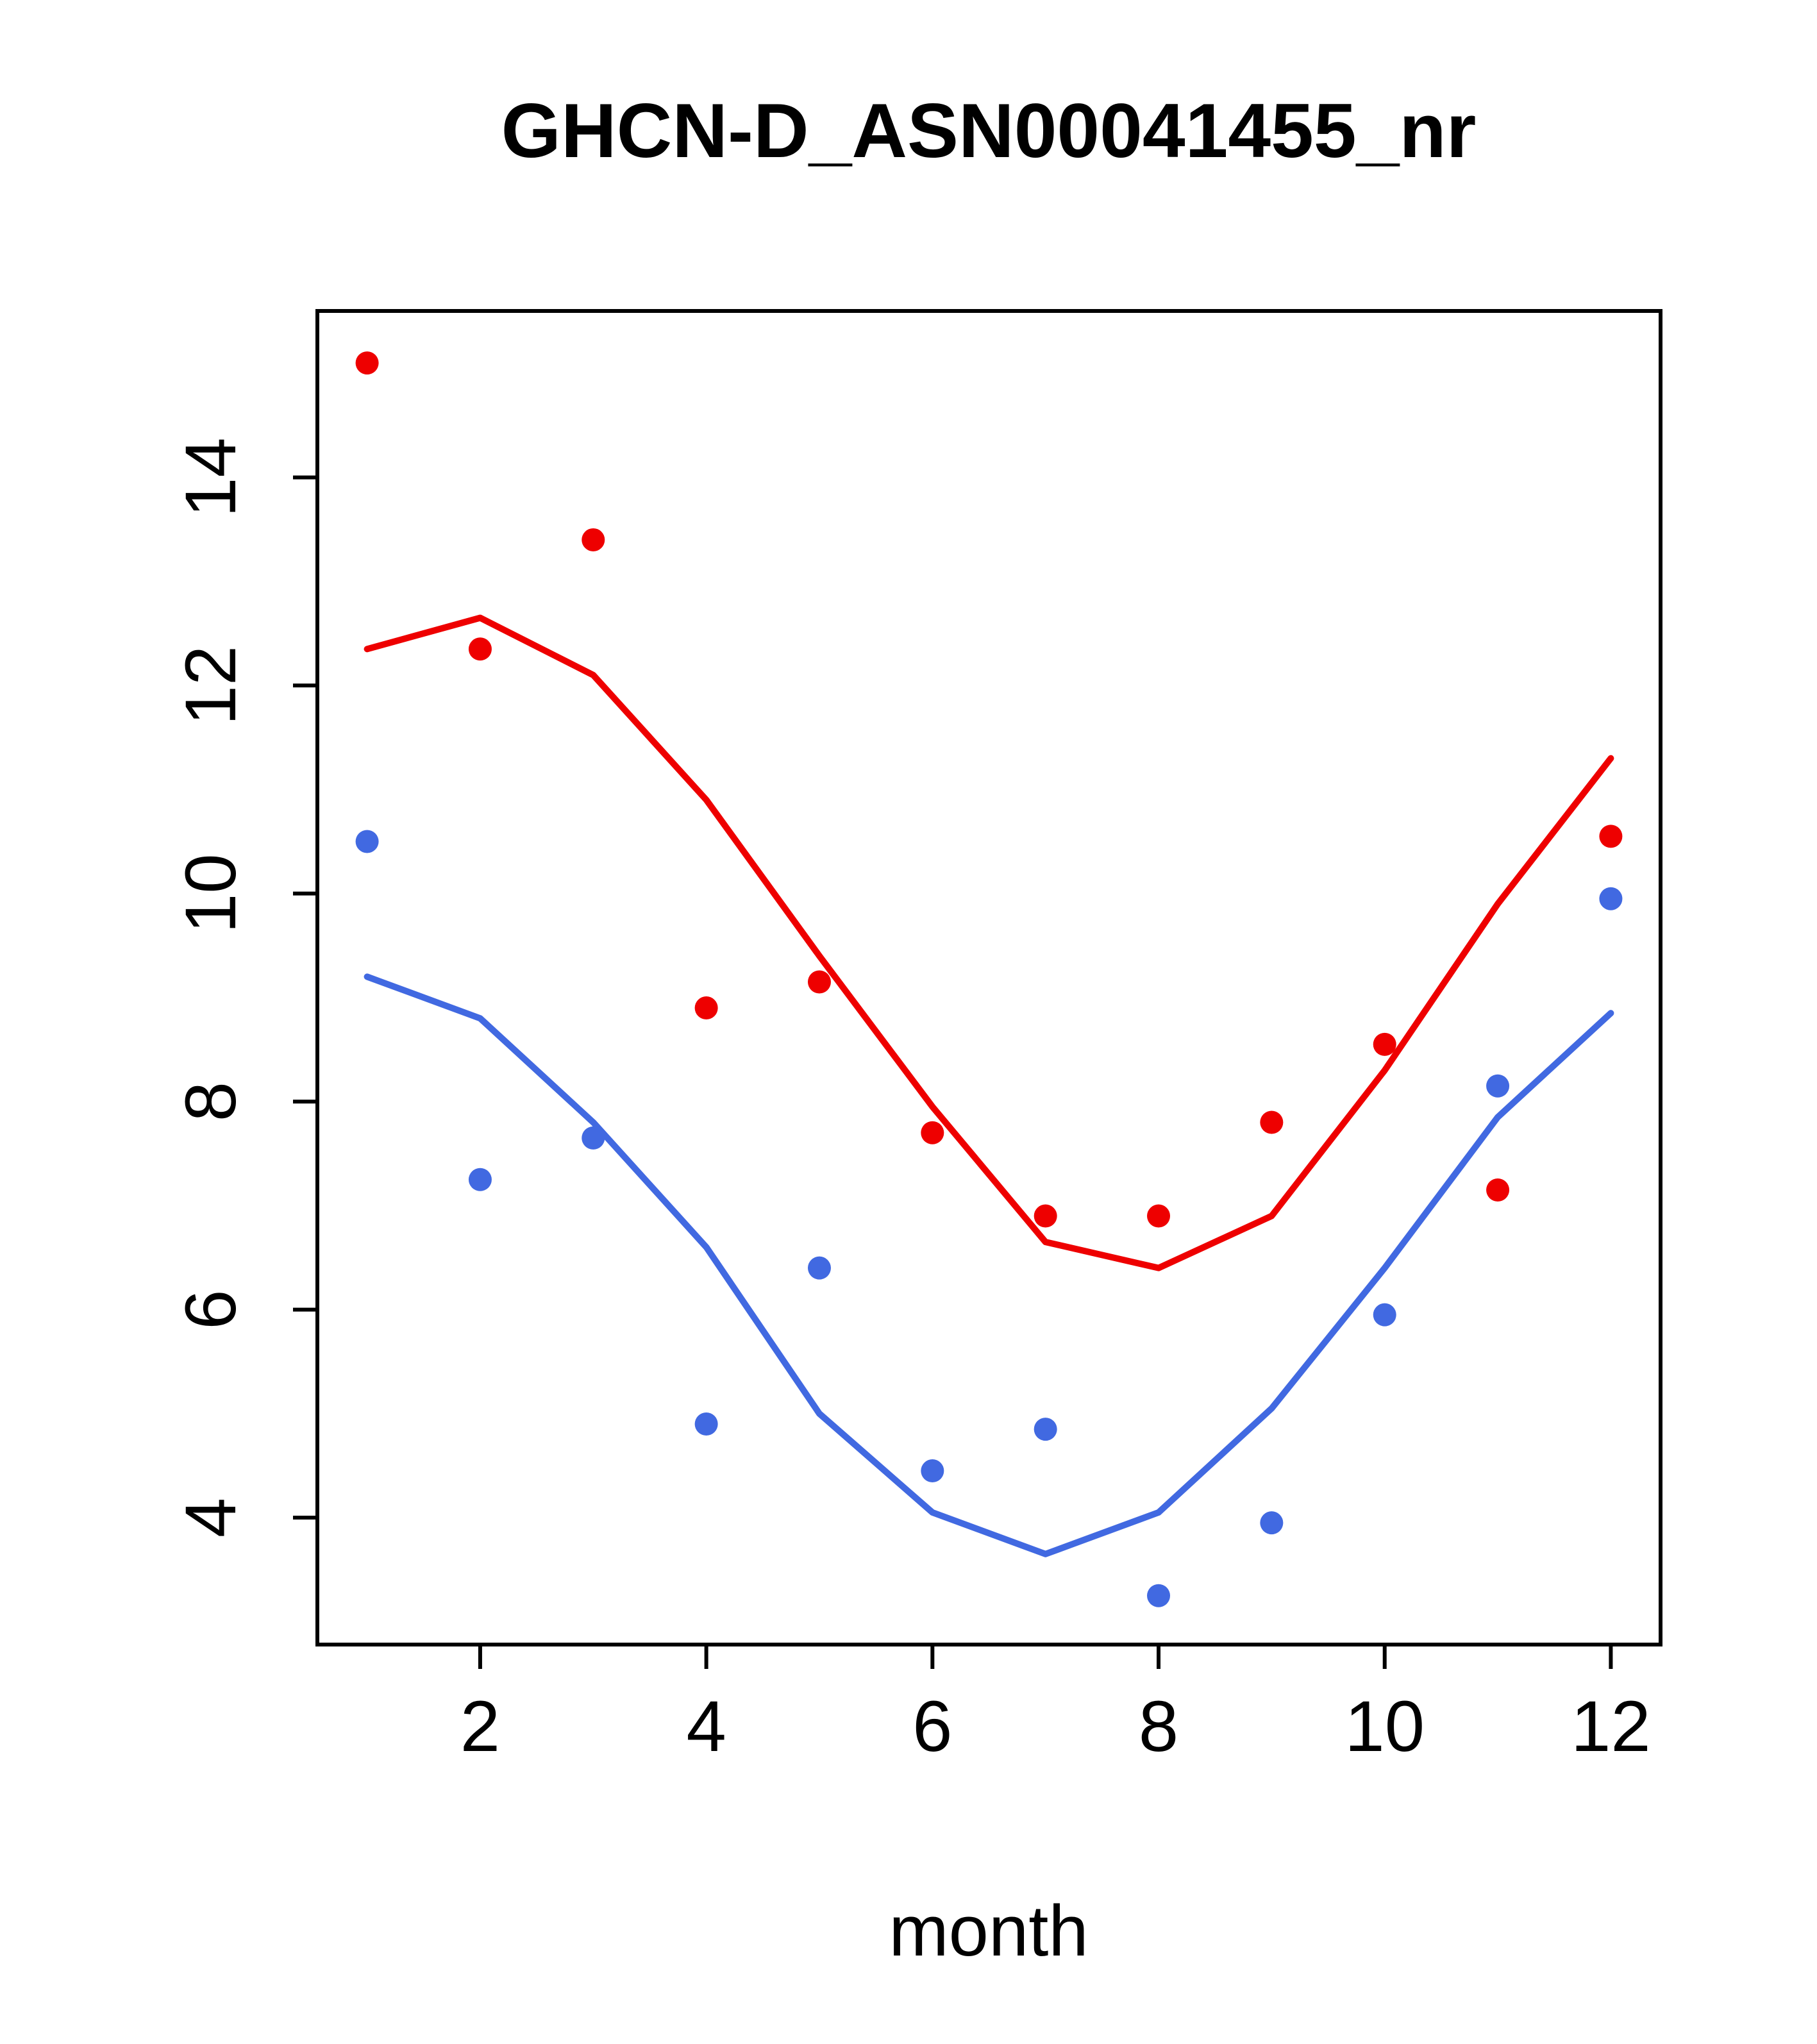 This screenshot has width=1817, height=2044. Describe the element at coordinates (211, 893) in the screenshot. I see `y-tick-label: 10` at that location.